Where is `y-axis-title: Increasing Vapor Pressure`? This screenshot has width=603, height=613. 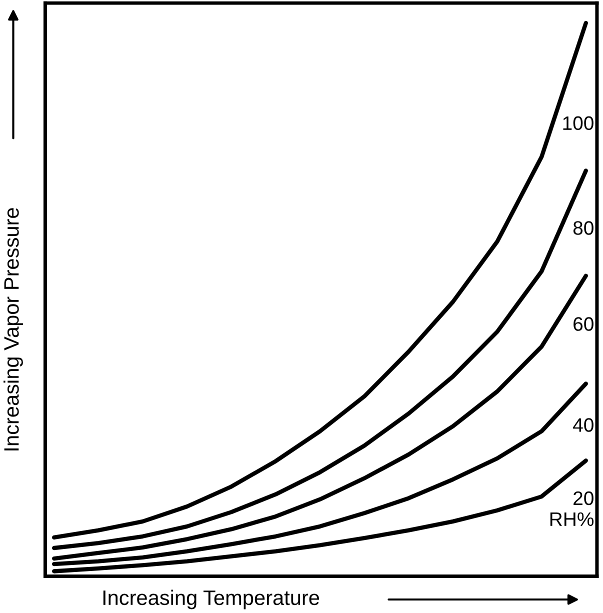
y-axis-title: Increasing Vapor Pressure is located at coordinates (13, 329).